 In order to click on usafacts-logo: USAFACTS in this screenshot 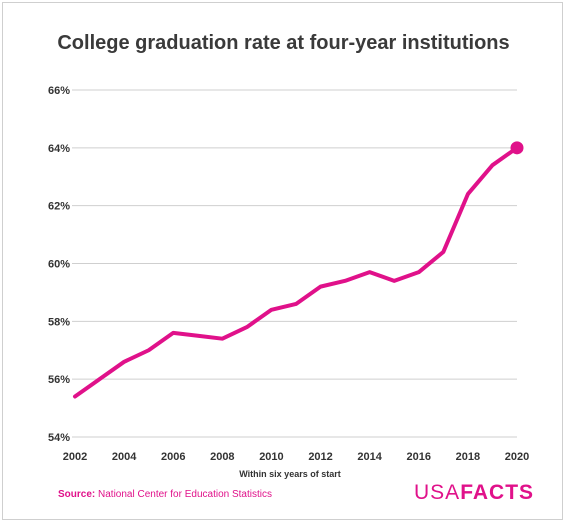, I will do `click(474, 493)`.